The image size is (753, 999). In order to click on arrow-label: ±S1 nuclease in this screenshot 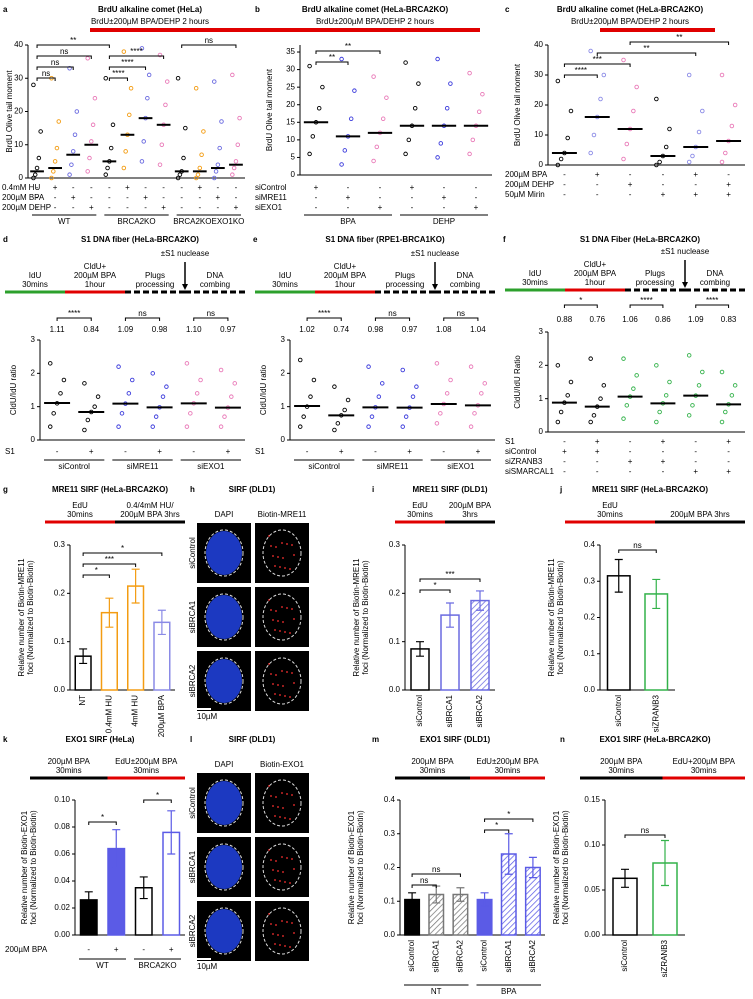, I will do `click(185, 253)`.